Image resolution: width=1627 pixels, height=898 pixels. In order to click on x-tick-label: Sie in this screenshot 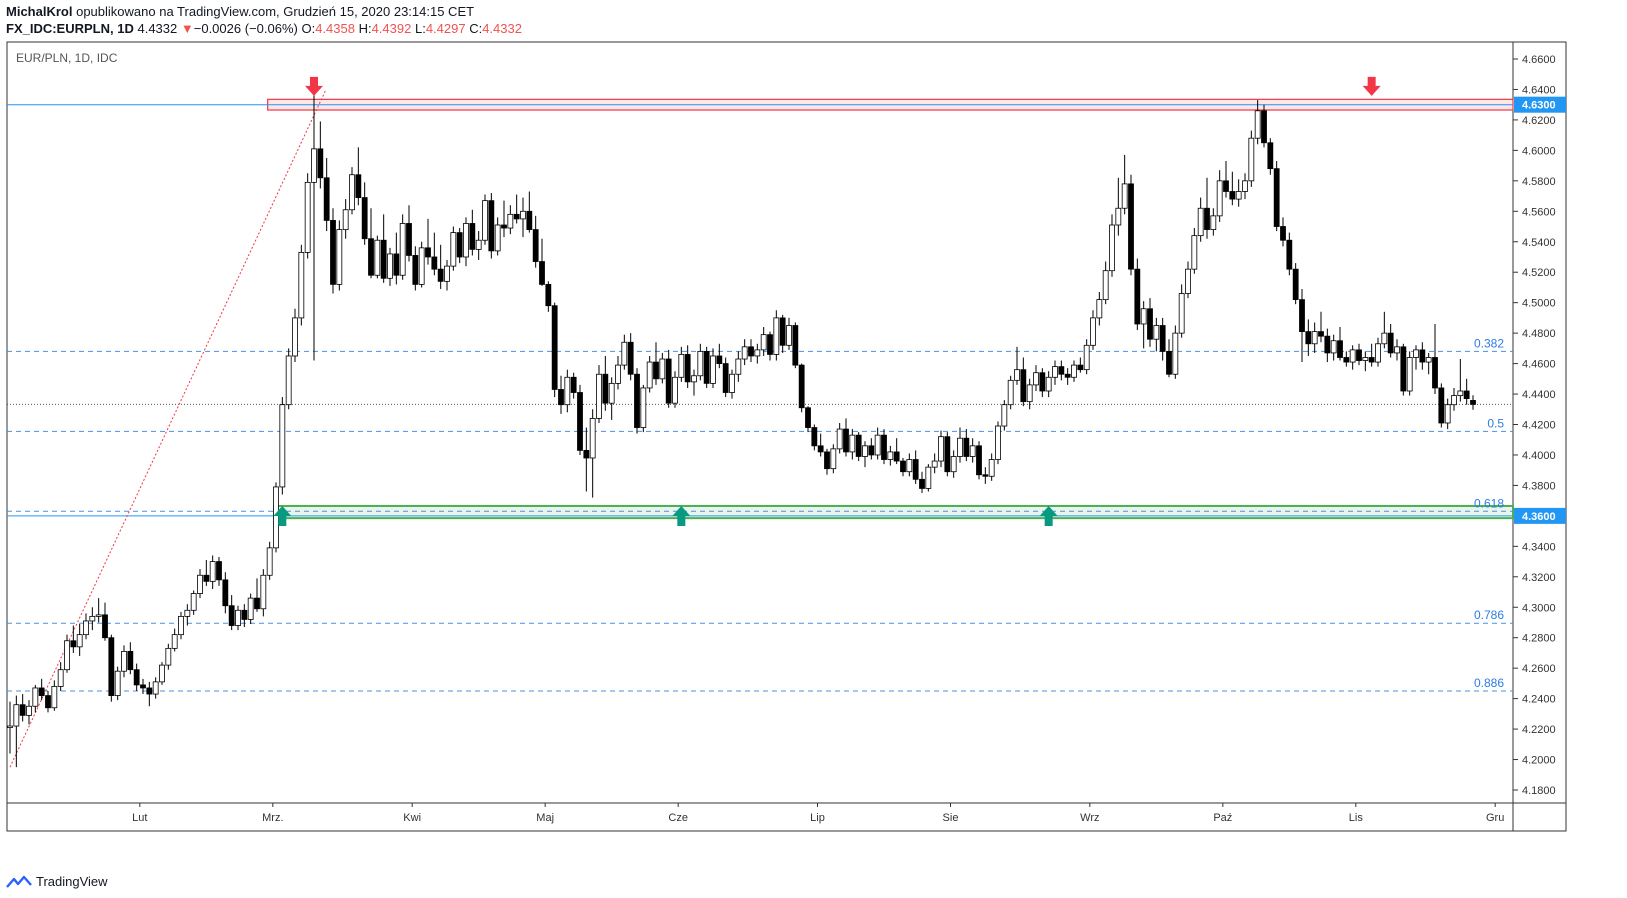, I will do `click(951, 818)`.